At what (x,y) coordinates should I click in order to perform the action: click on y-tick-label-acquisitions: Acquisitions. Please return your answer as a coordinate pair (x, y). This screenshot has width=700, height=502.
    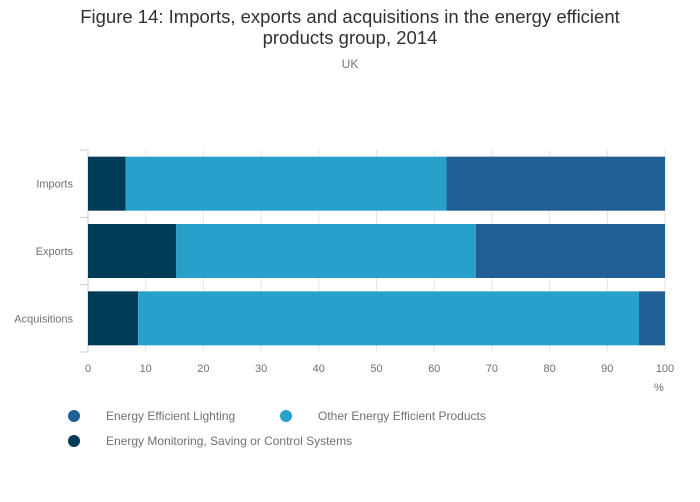
    Looking at the image, I should click on (43, 319).